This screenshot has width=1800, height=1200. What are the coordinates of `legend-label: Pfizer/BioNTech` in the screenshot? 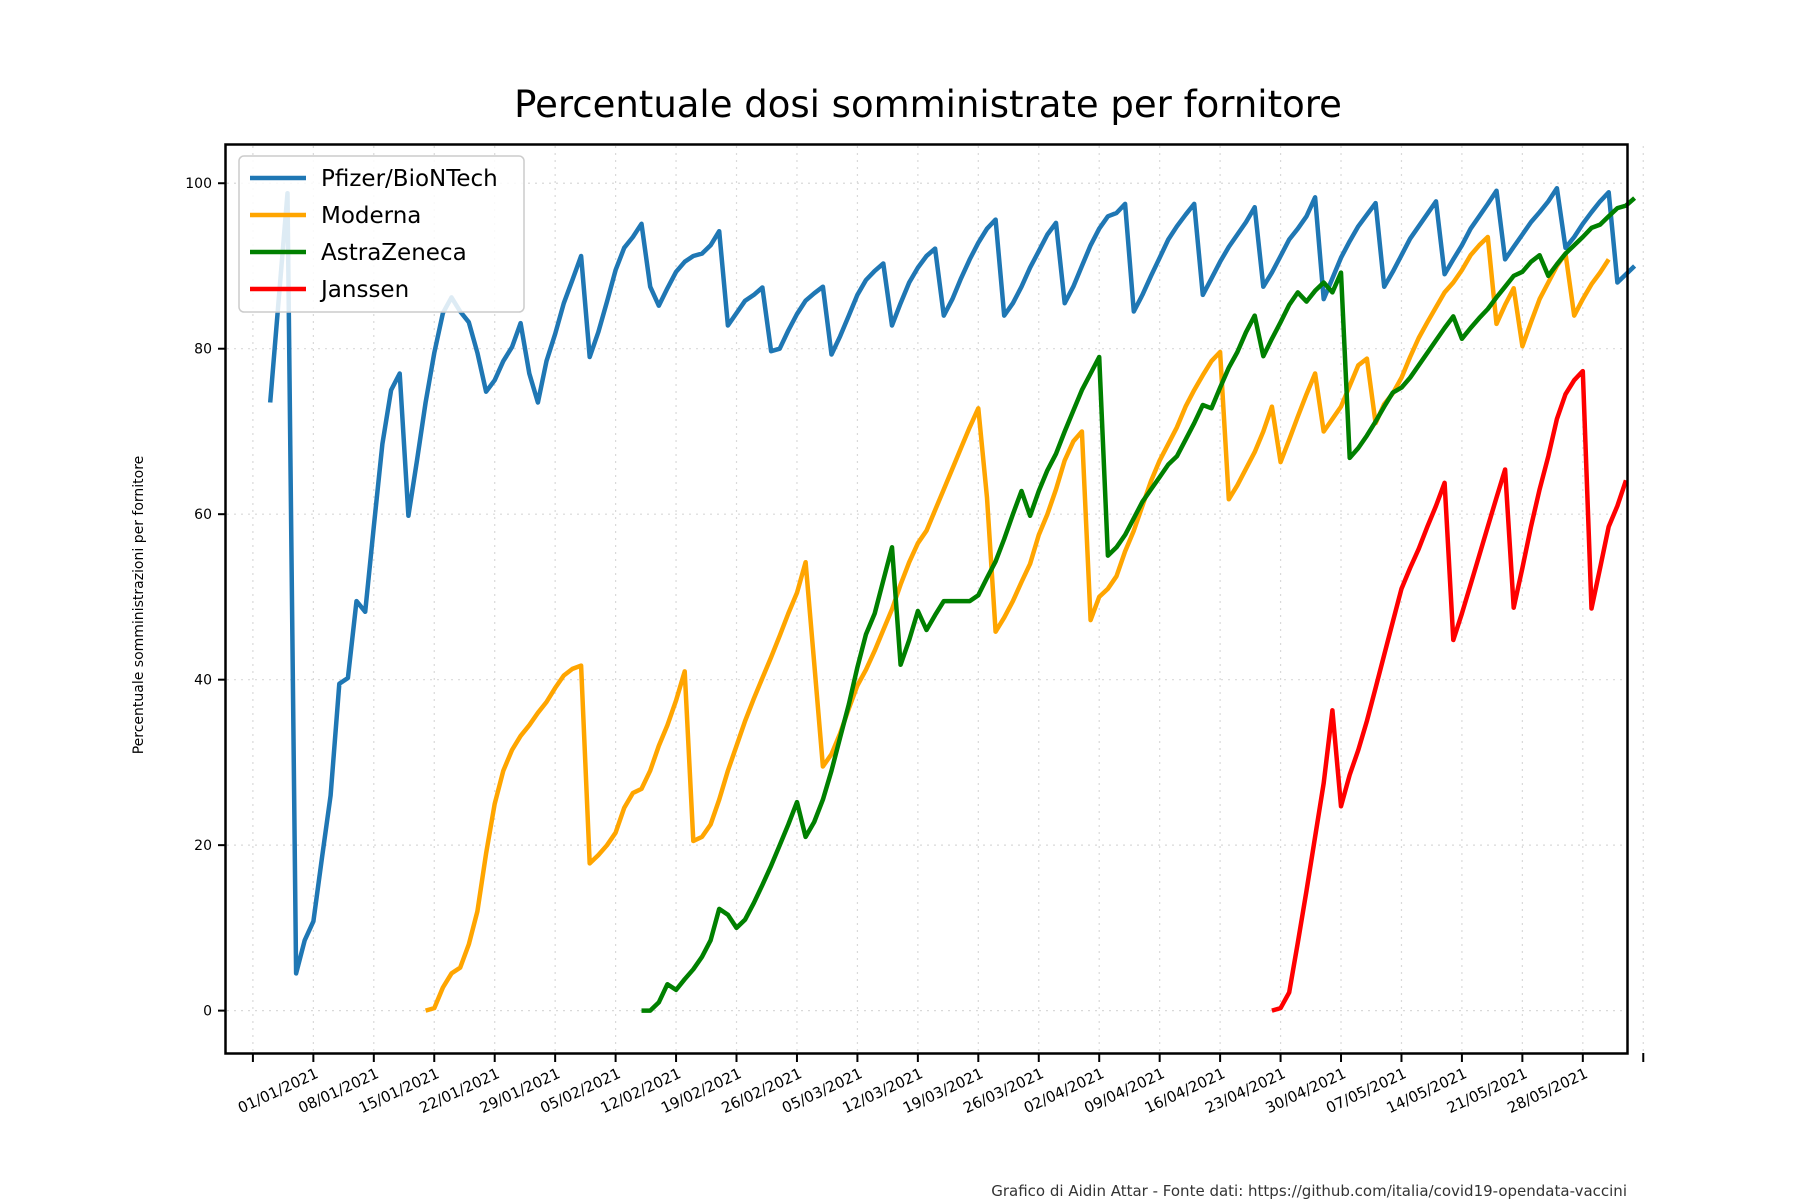 It's located at (409, 179).